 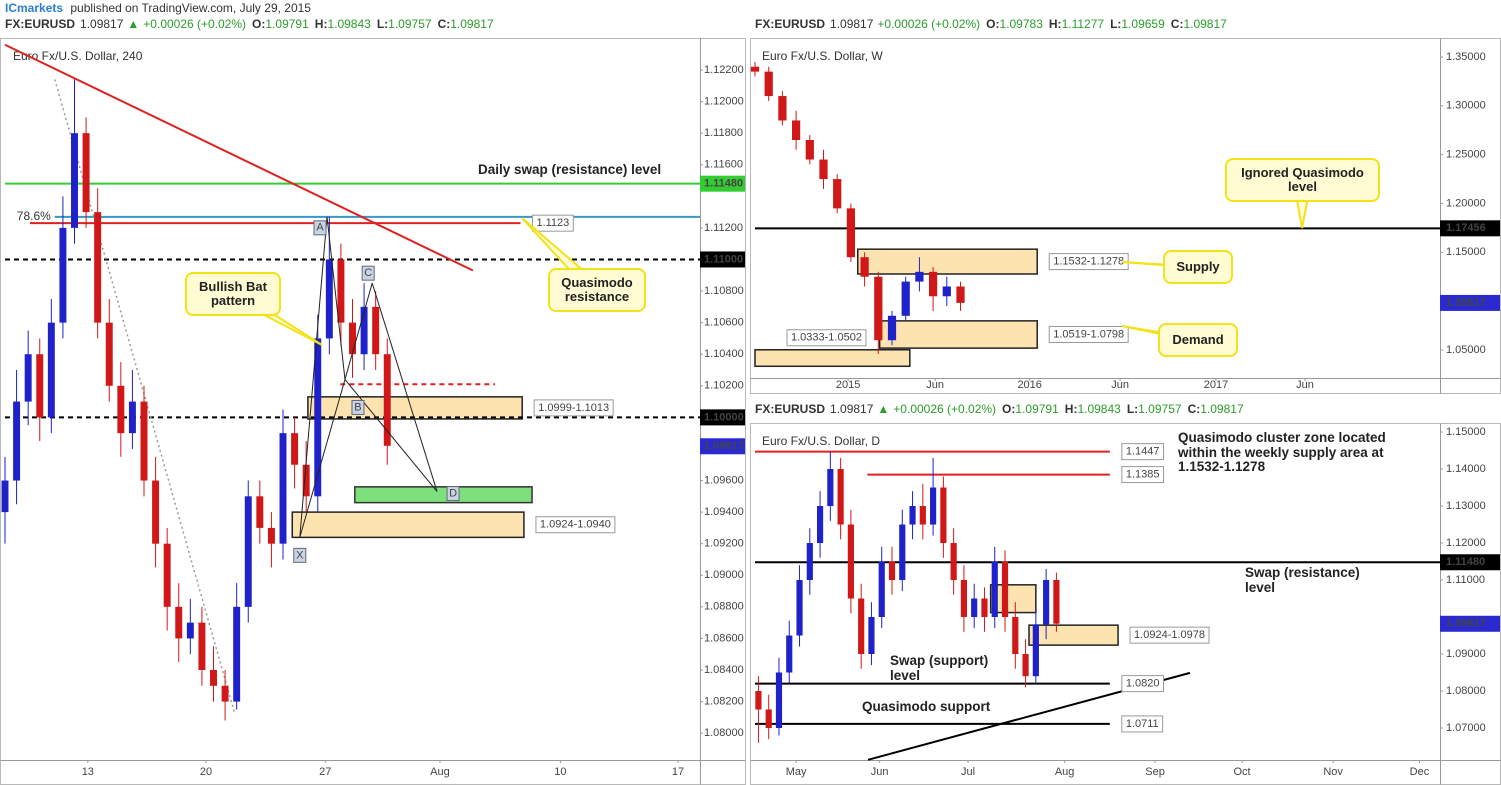 I want to click on pattern-leg, so click(x=336, y=298).